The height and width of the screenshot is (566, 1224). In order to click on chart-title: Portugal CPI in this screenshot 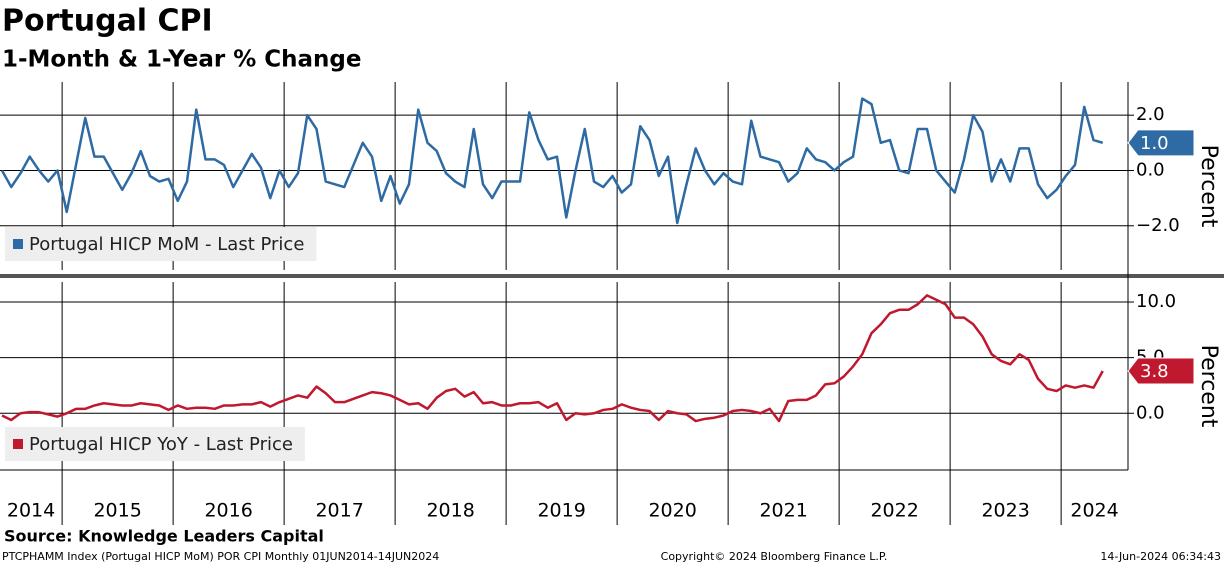, I will do `click(107, 21)`.